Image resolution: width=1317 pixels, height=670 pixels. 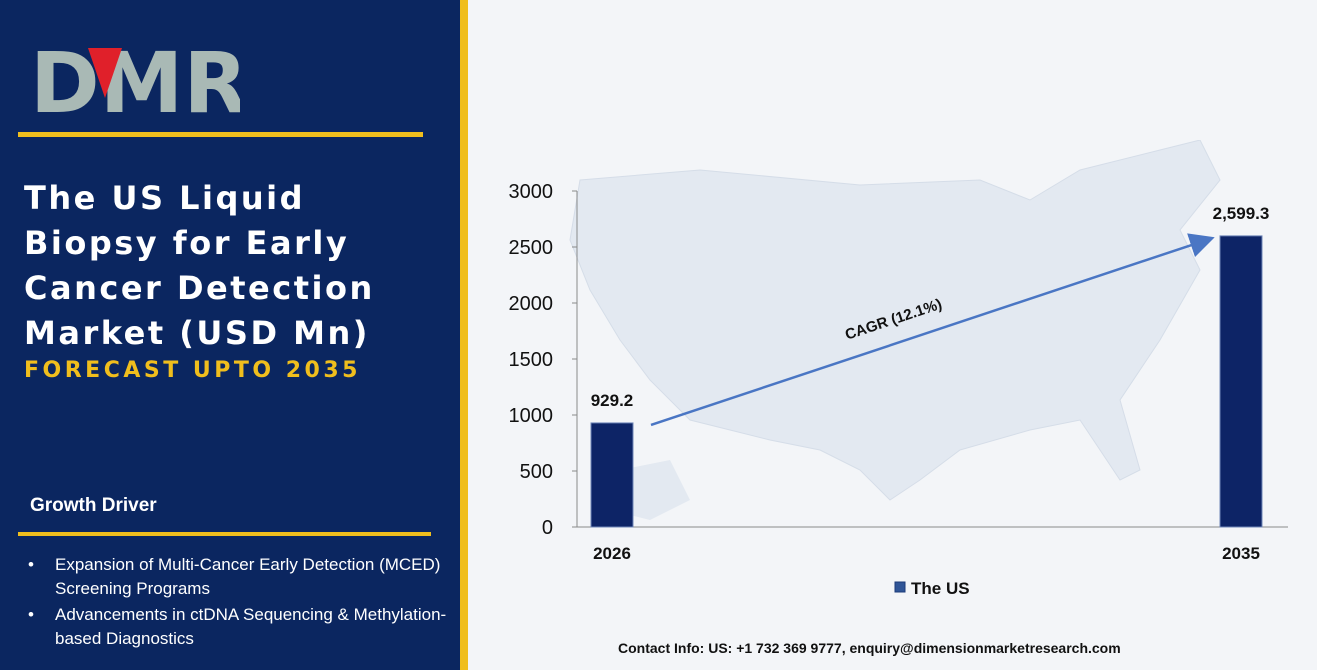 What do you see at coordinates (531, 248) in the screenshot?
I see `y-tick-label: 2500` at bounding box center [531, 248].